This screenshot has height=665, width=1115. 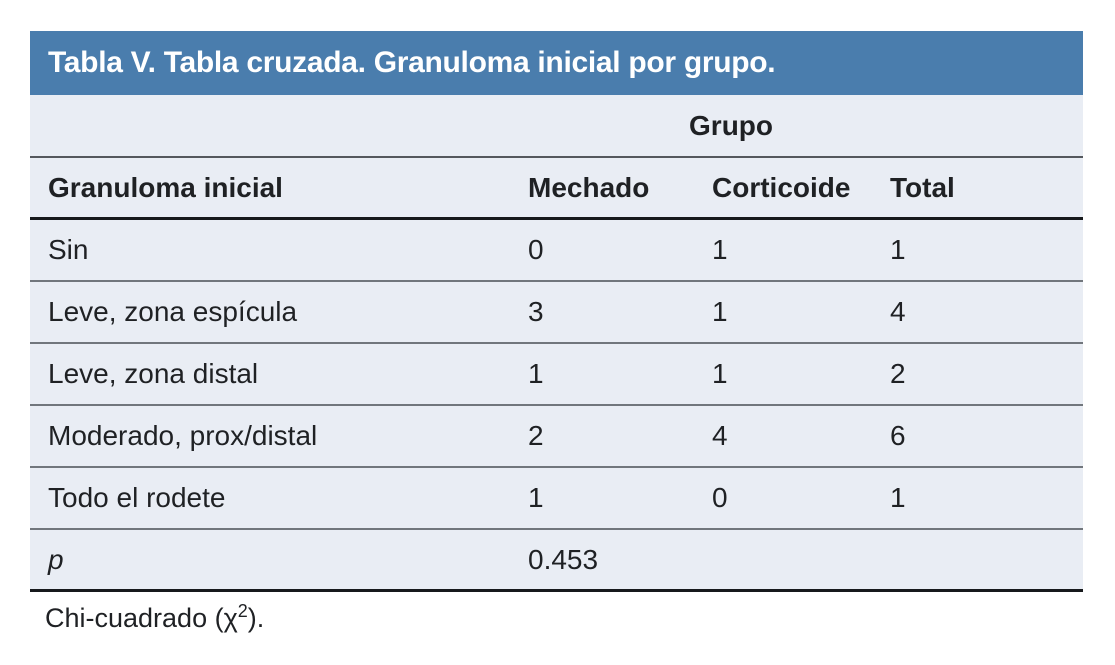 I want to click on footnote-superscript: 2, so click(x=242, y=611).